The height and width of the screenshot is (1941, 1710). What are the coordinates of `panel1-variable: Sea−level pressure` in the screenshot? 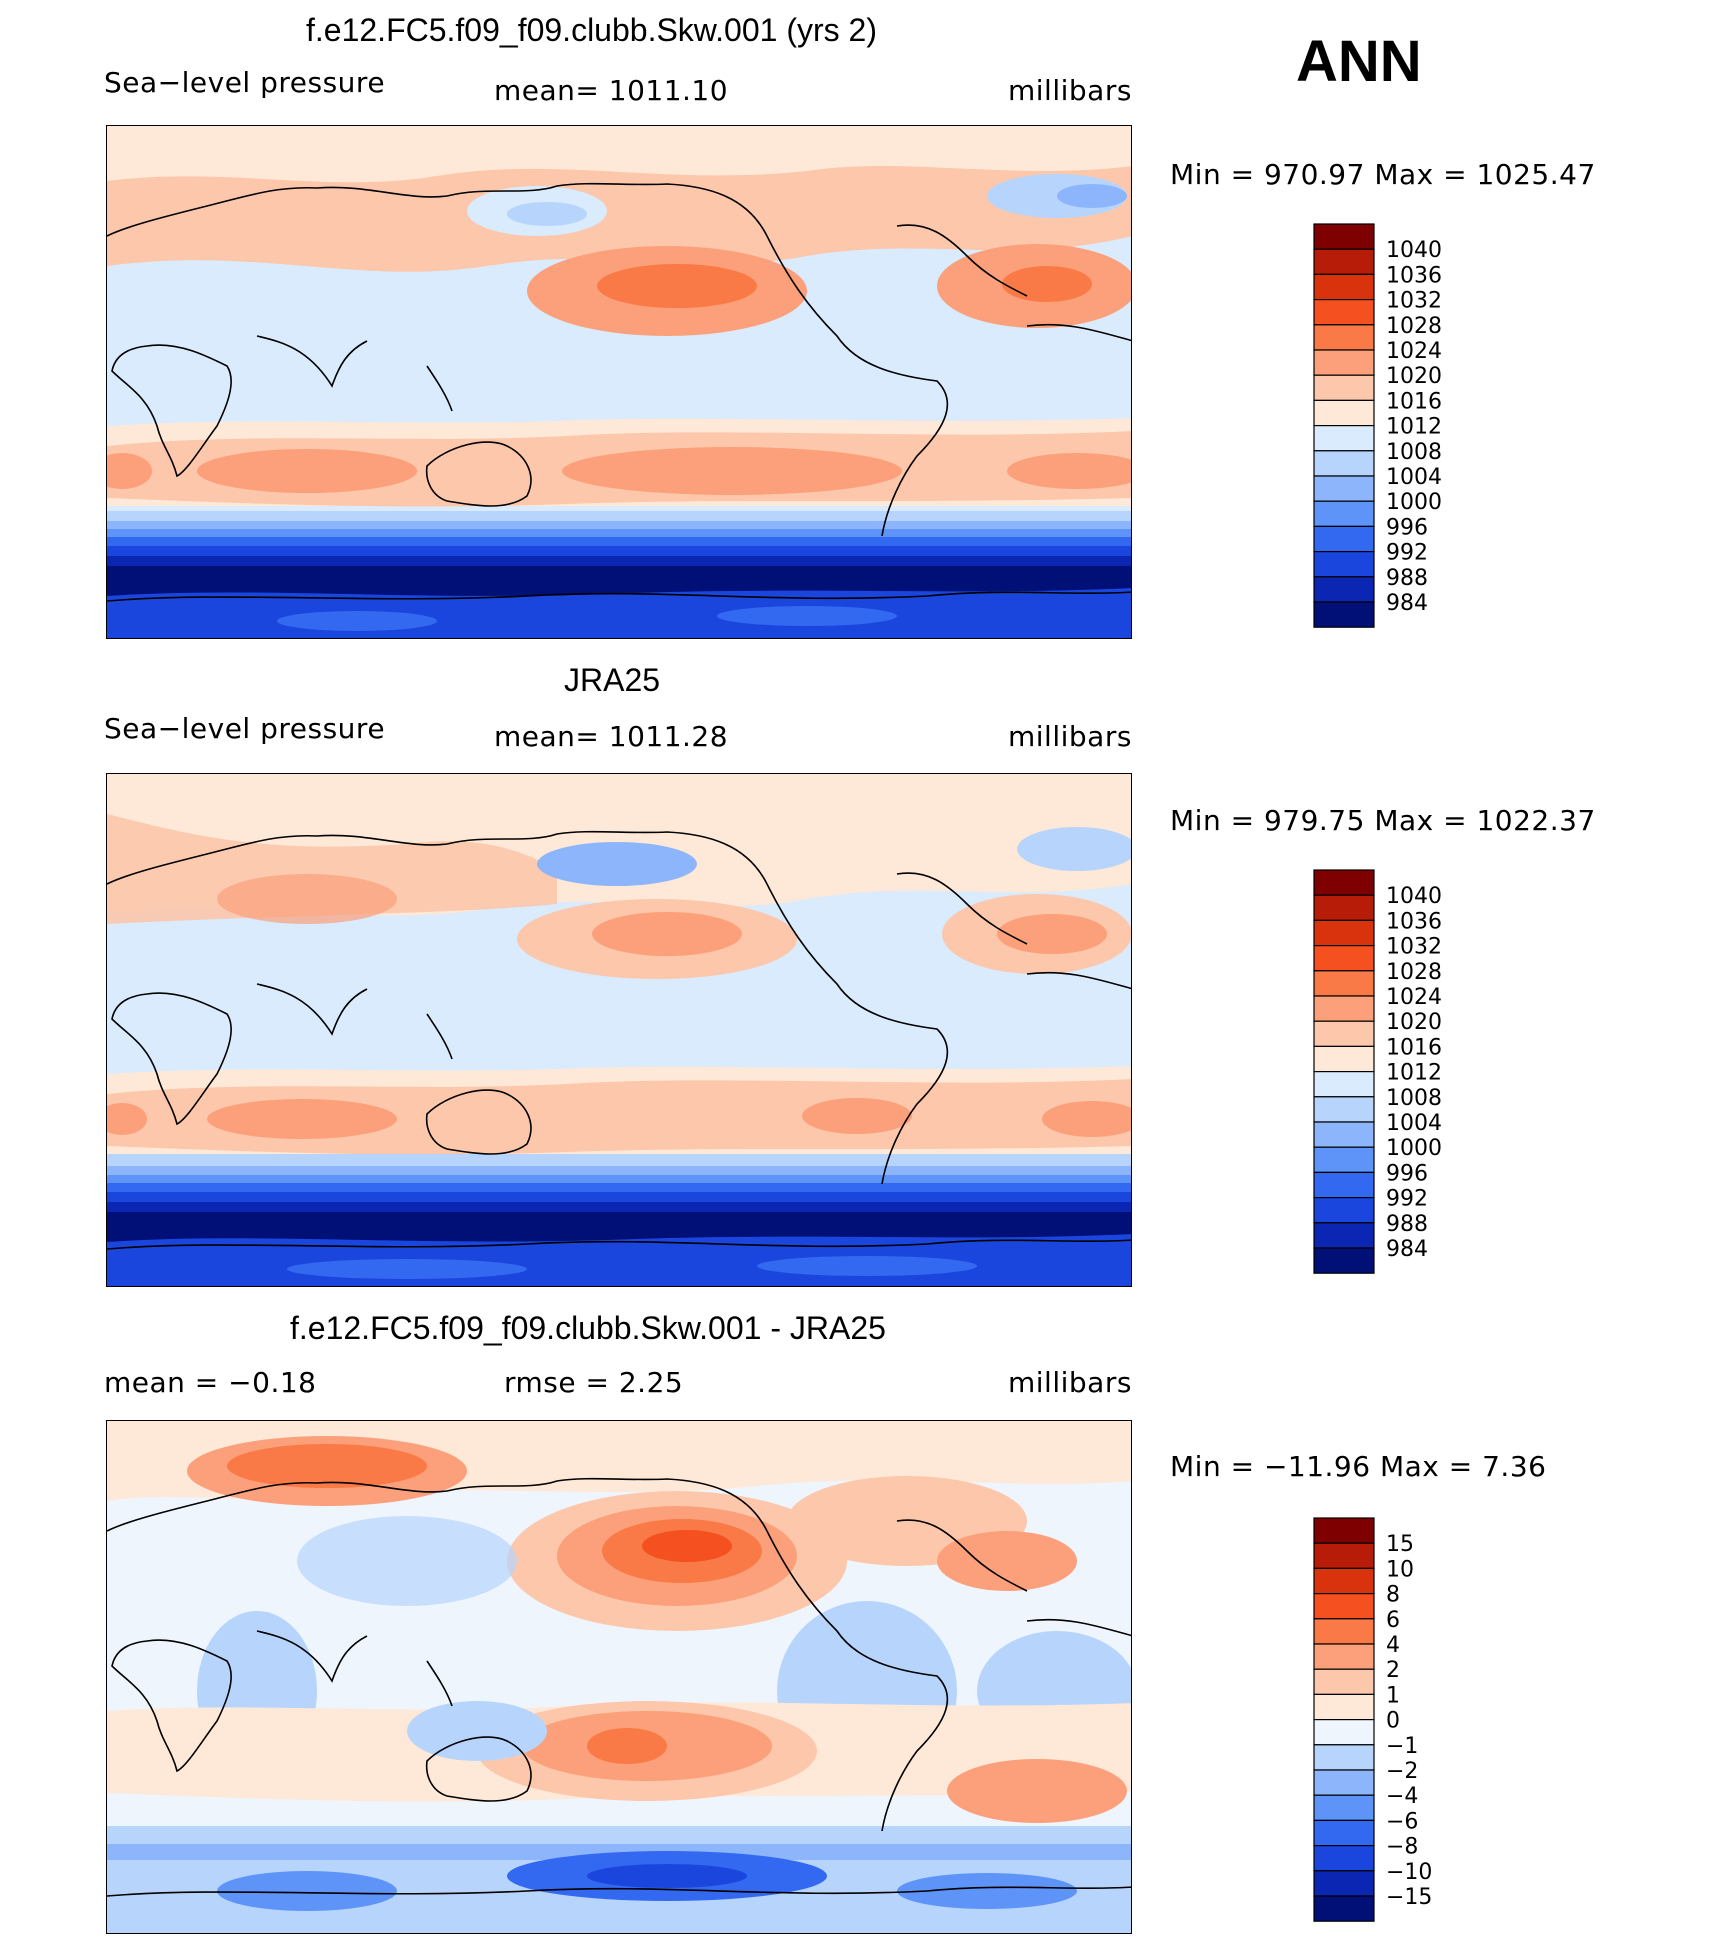 It's located at (245, 82).